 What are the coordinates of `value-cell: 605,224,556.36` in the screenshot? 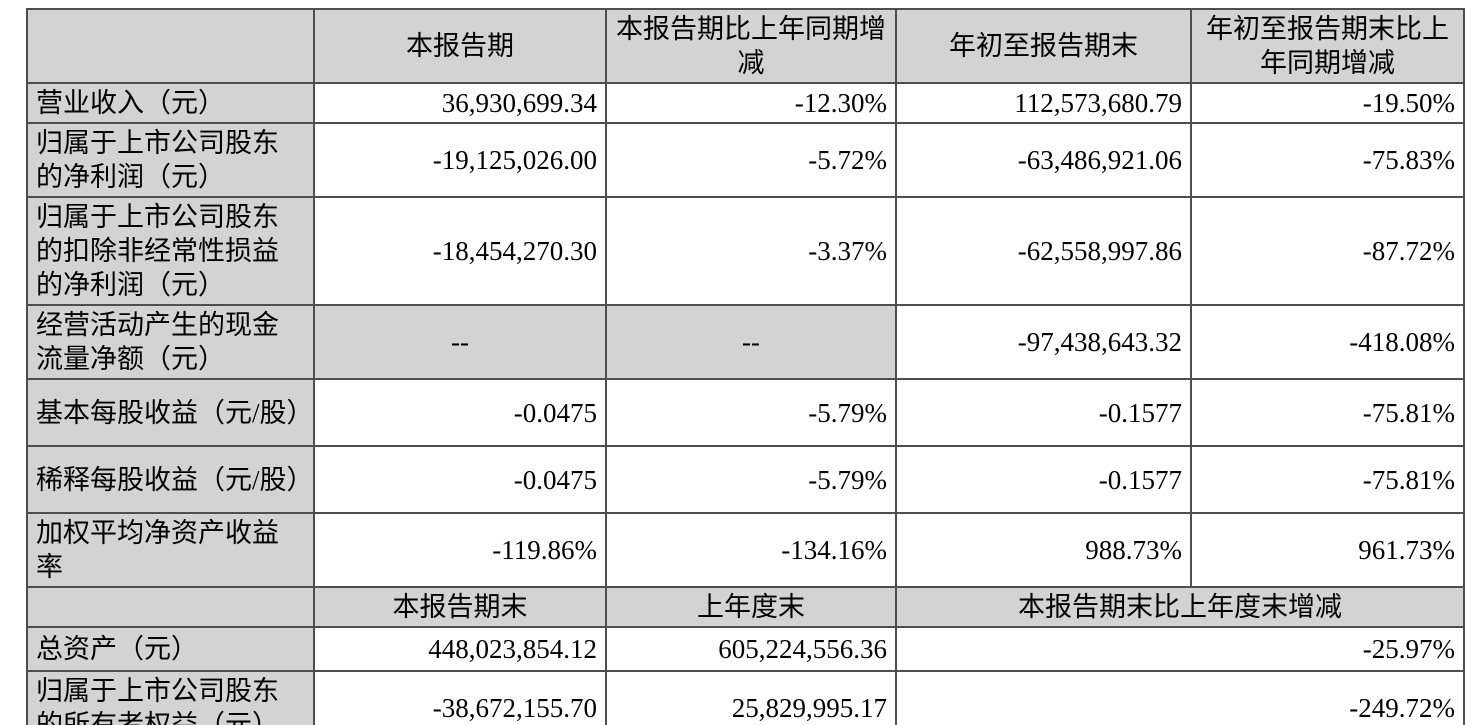 It's located at (751, 649).